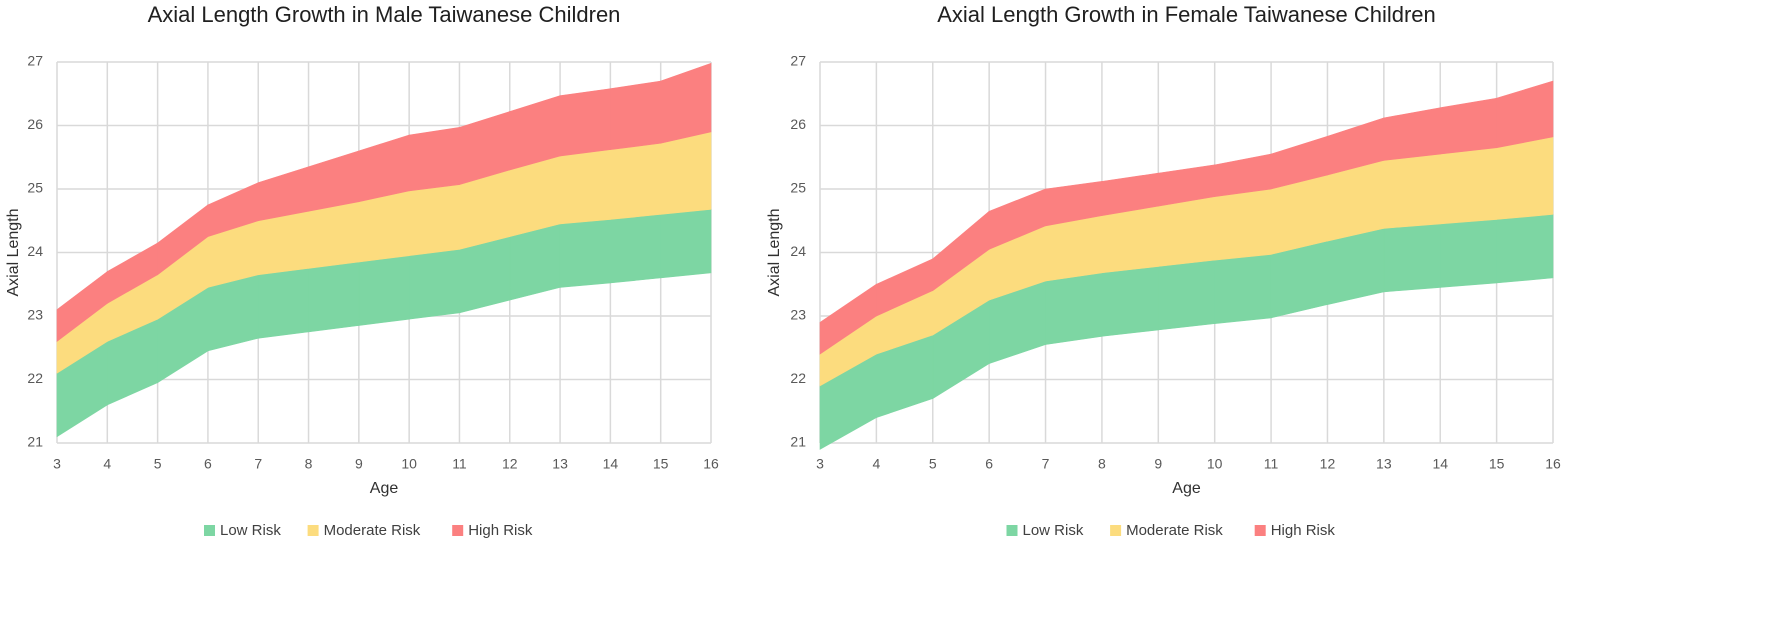  What do you see at coordinates (372, 530) in the screenshot?
I see `legend-label: Moderate Risk` at bounding box center [372, 530].